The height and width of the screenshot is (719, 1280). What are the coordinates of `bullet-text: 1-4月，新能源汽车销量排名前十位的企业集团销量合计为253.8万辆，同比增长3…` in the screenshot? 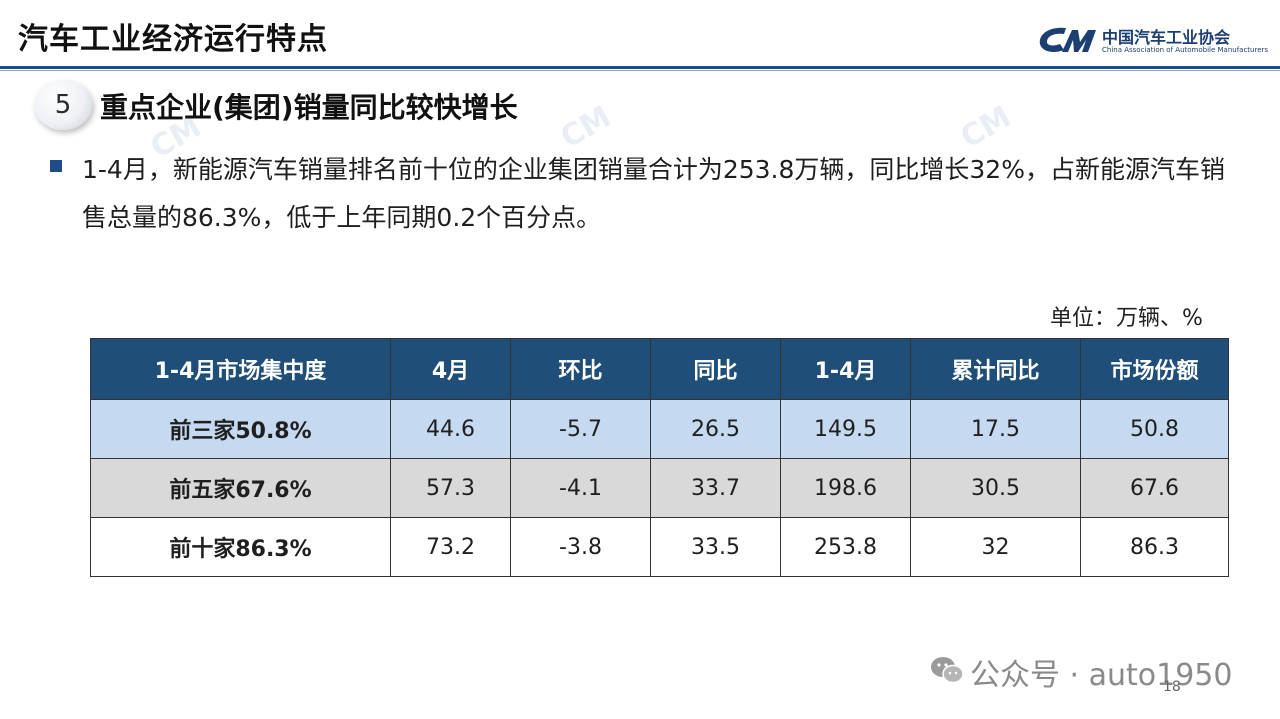 It's located at (653, 193).